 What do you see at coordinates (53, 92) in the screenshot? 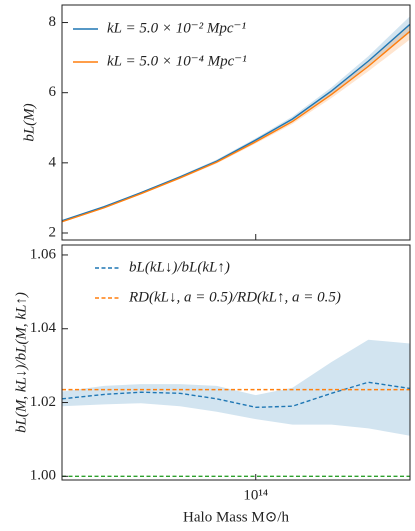
I see `y-tick-label: 6` at bounding box center [53, 92].